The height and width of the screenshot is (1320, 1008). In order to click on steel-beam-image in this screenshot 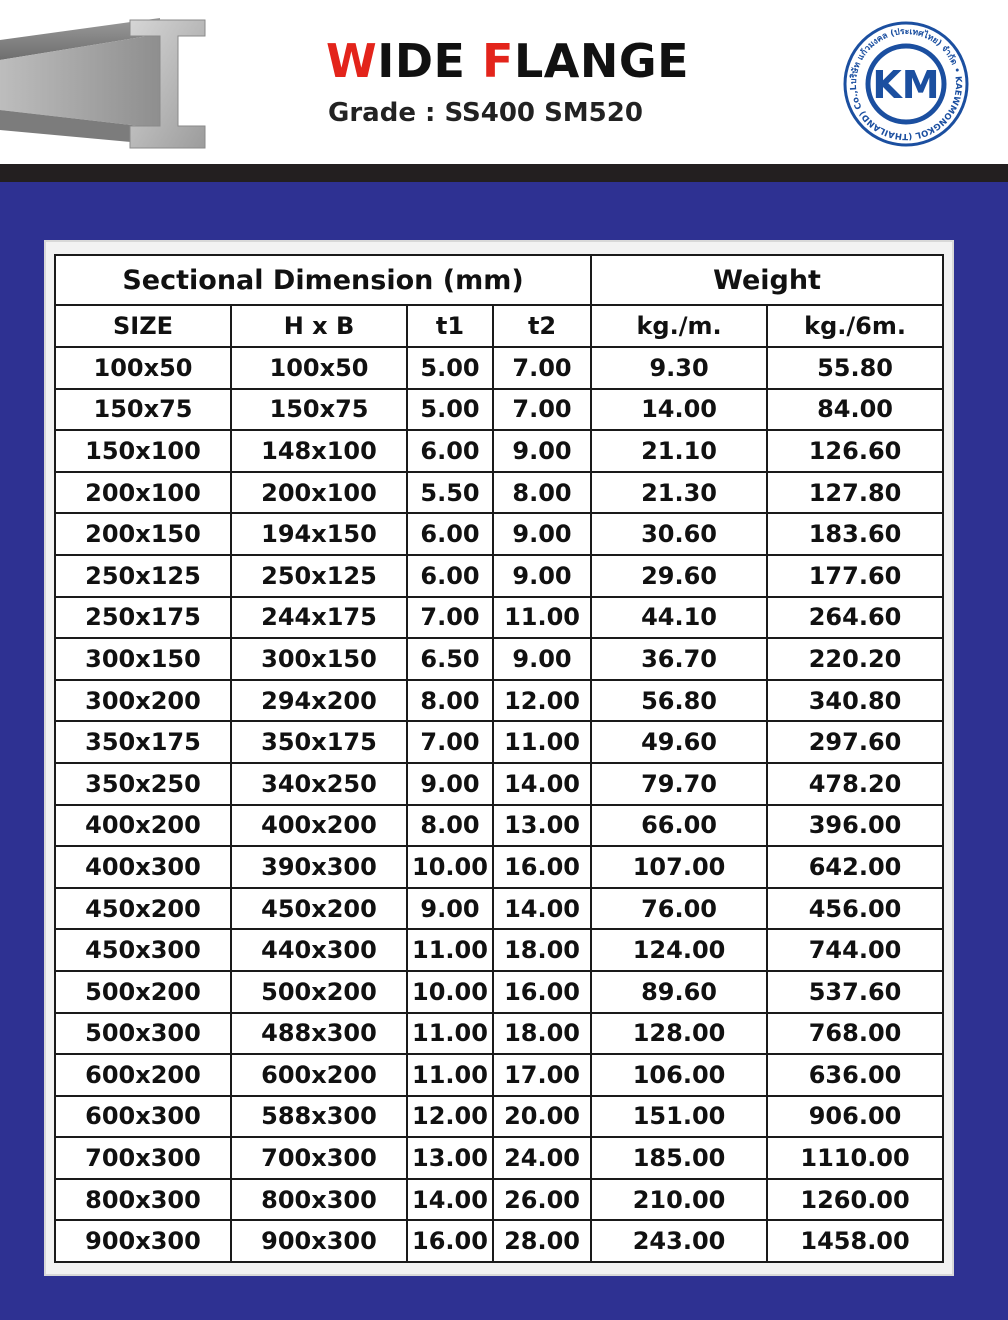, I will do `click(103, 83)`.